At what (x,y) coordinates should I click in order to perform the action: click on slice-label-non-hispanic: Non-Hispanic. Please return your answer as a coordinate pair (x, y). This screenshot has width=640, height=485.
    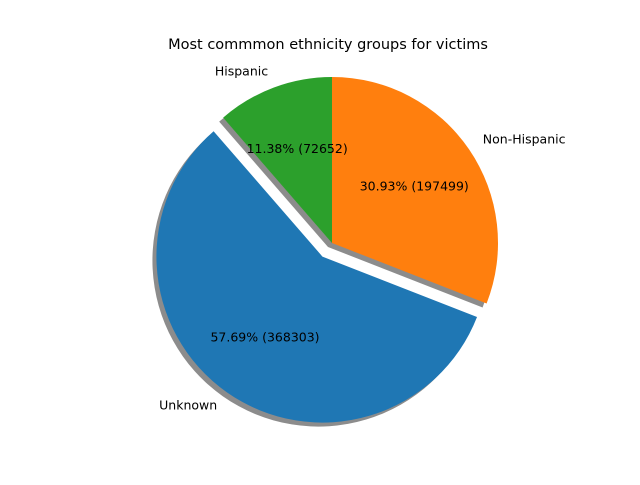
    Looking at the image, I should click on (524, 139).